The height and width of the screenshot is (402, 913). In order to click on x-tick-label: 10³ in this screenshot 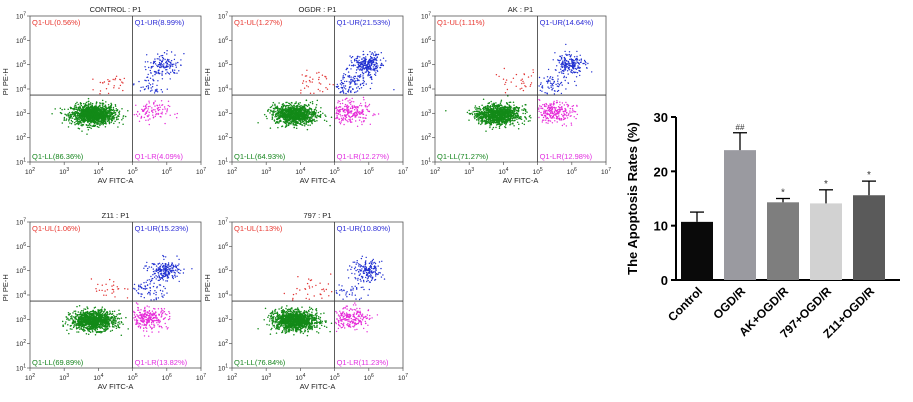, I will do `click(266, 171)`.